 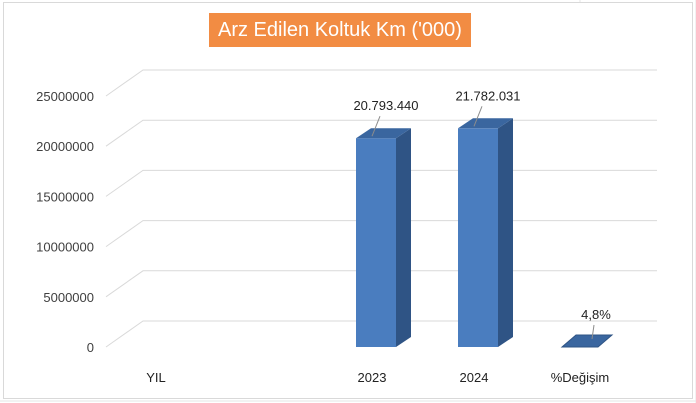 I want to click on x-tick-label: YIL, so click(x=156, y=377).